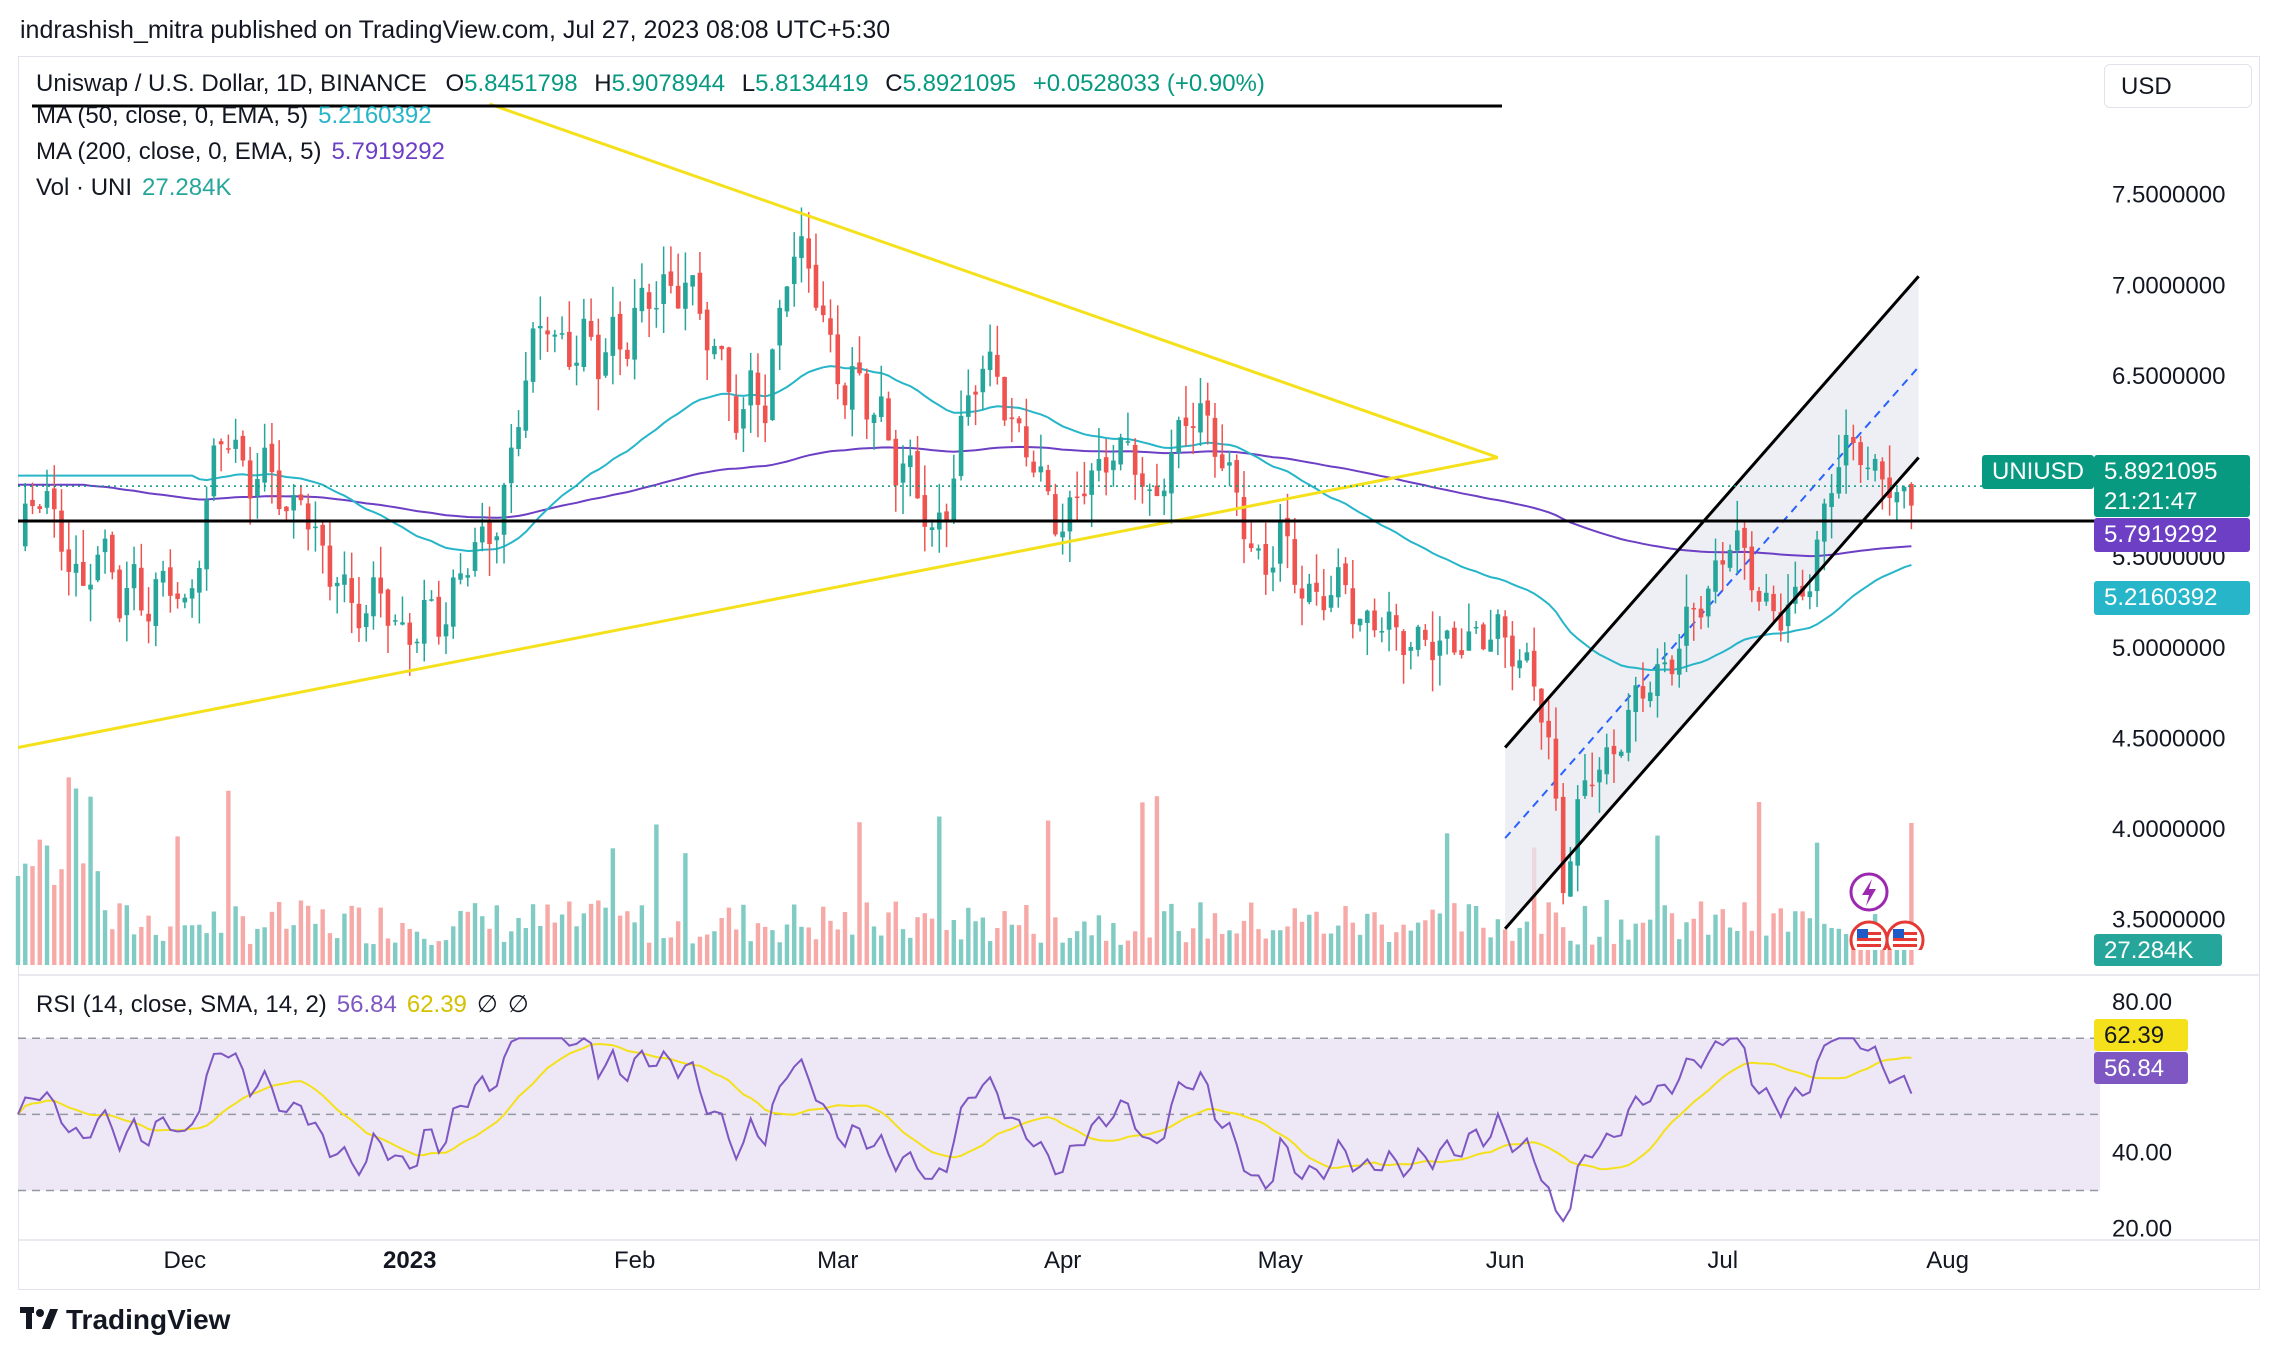 Image resolution: width=2278 pixels, height=1354 pixels. What do you see at coordinates (240, 152) in the screenshot?
I see `legend-ma200: MA (200, close, 0, EMA, 5) 5.7919292` at bounding box center [240, 152].